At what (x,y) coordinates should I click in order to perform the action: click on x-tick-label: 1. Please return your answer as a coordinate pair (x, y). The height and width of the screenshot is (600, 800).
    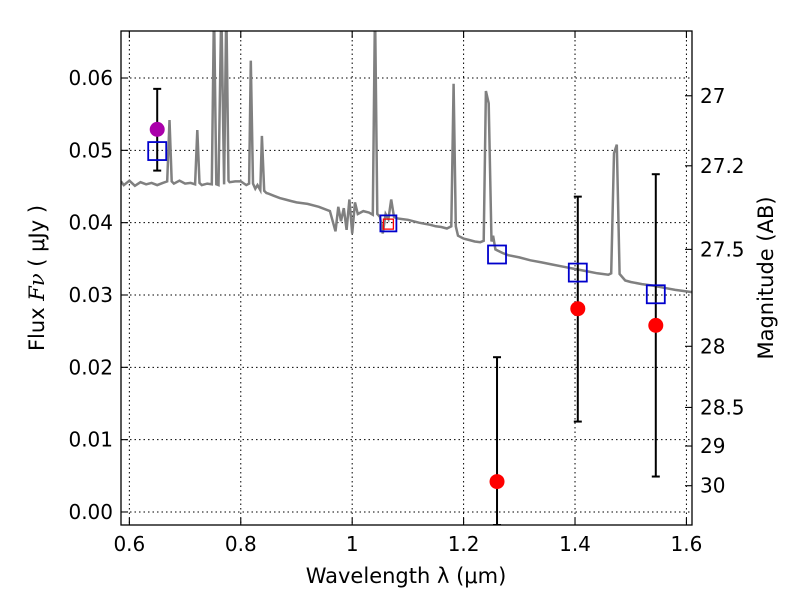
    Looking at the image, I should click on (352, 544).